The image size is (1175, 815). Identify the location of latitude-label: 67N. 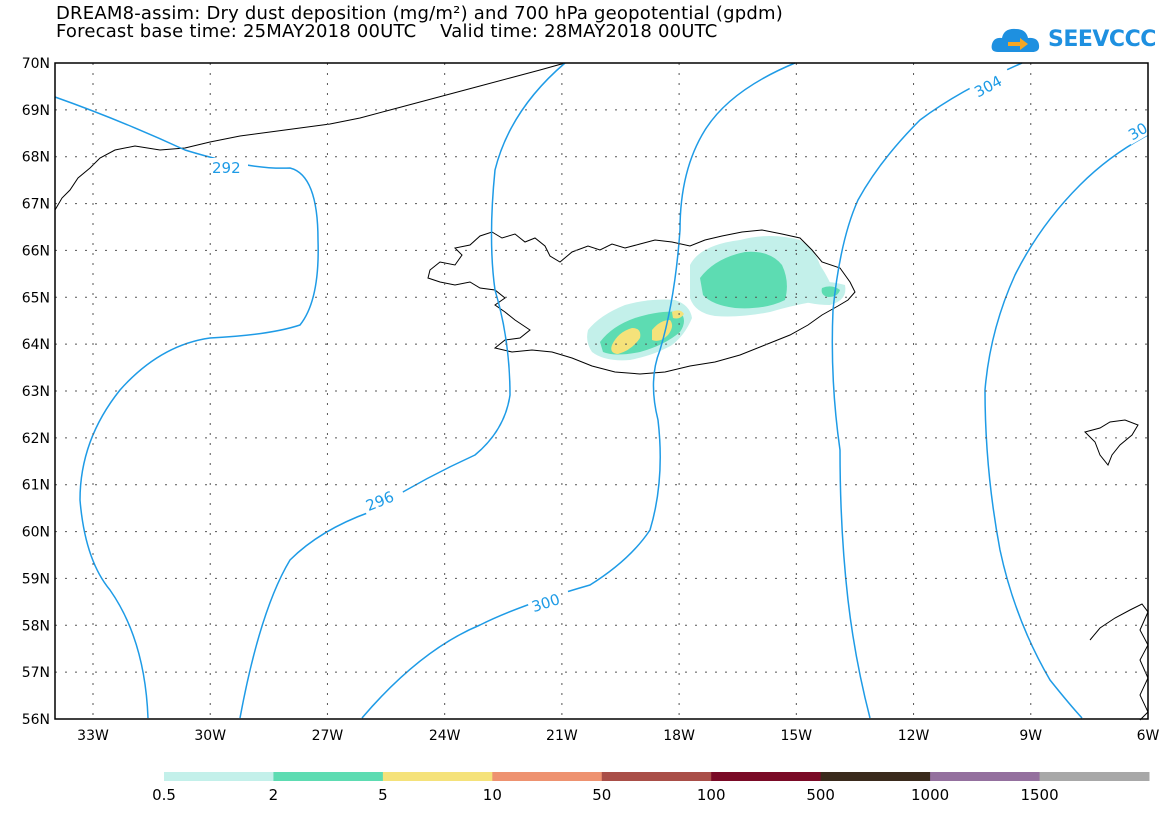
(36, 205).